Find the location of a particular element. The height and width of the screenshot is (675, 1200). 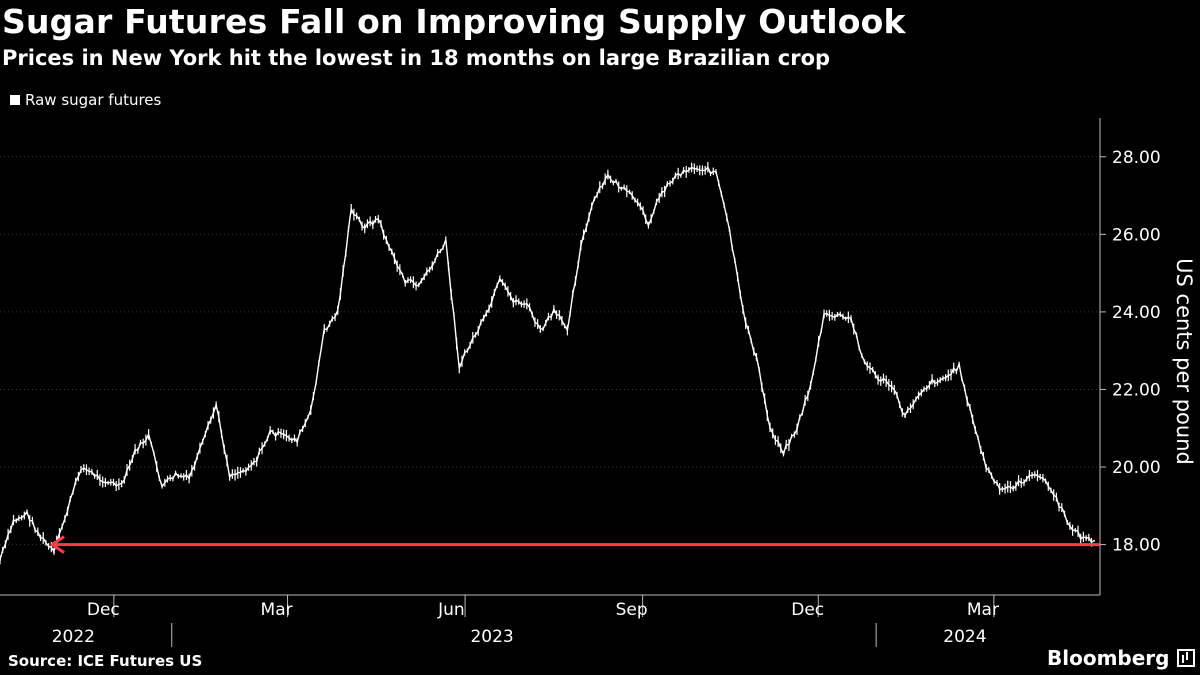

chart-icon is located at coordinates (1186, 658).